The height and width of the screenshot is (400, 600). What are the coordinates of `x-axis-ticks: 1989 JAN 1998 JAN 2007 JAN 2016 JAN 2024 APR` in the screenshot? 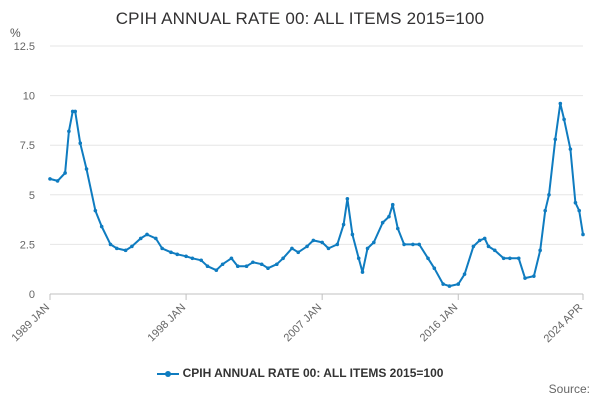 It's located at (297, 319).